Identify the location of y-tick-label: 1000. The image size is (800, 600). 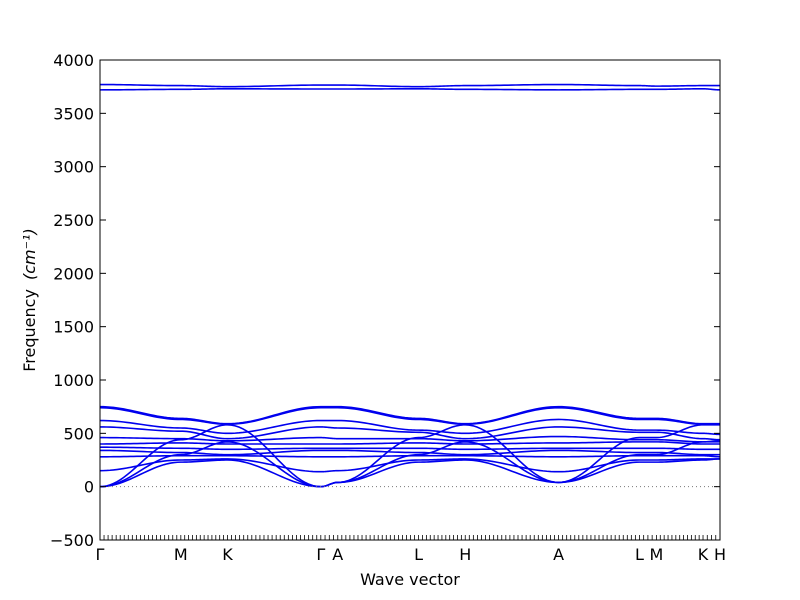
(73, 380).